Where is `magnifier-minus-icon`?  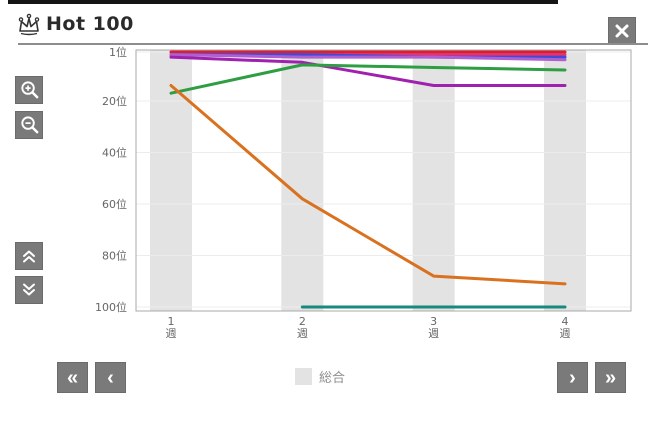 magnifier-minus-icon is located at coordinates (29, 124).